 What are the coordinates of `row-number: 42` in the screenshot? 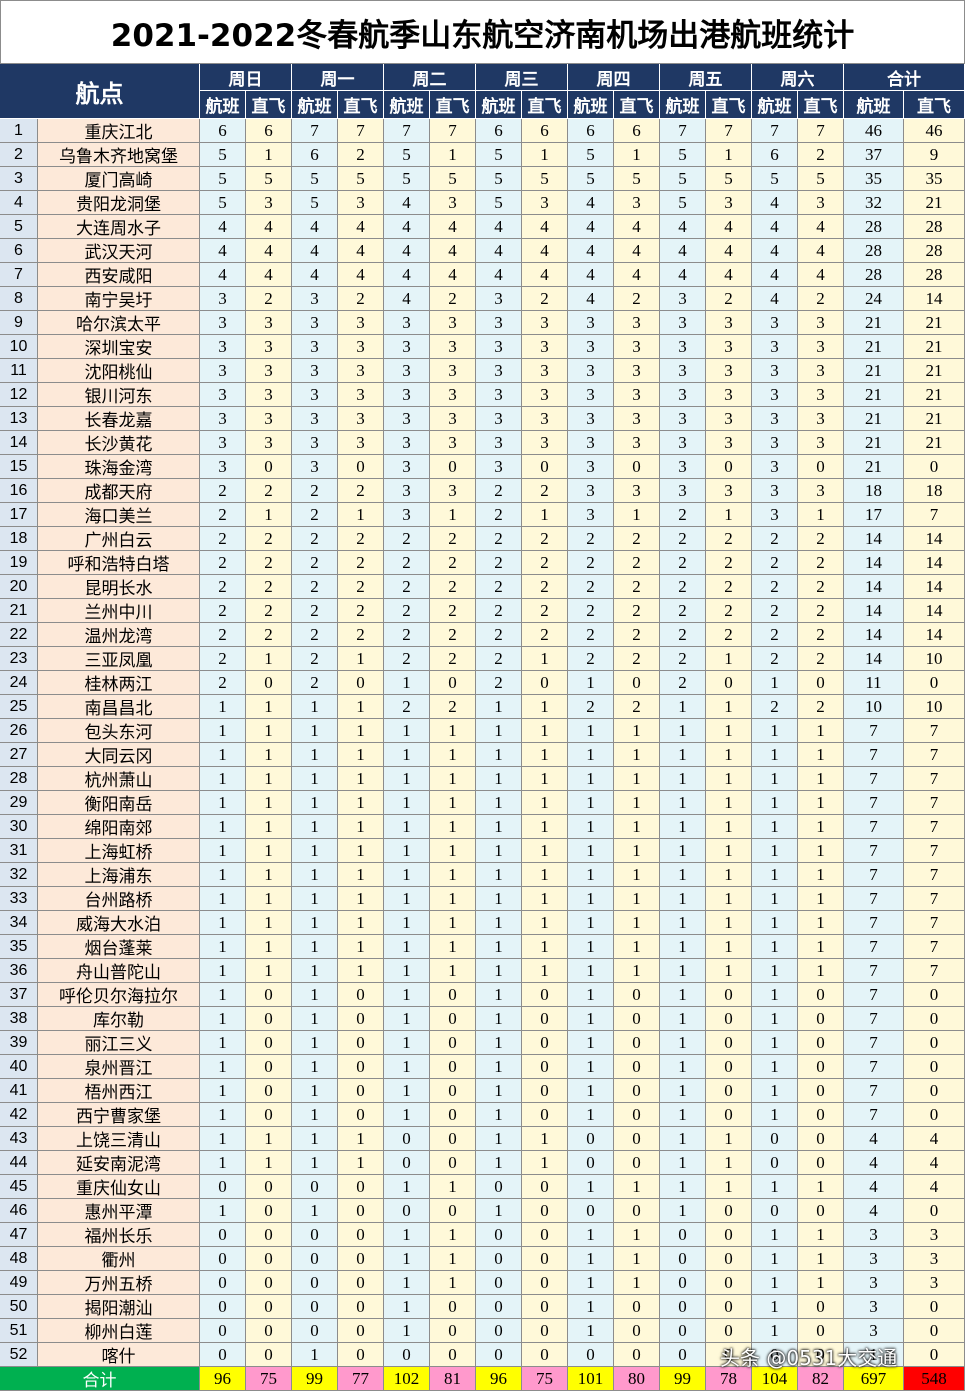 It's located at (19, 1115).